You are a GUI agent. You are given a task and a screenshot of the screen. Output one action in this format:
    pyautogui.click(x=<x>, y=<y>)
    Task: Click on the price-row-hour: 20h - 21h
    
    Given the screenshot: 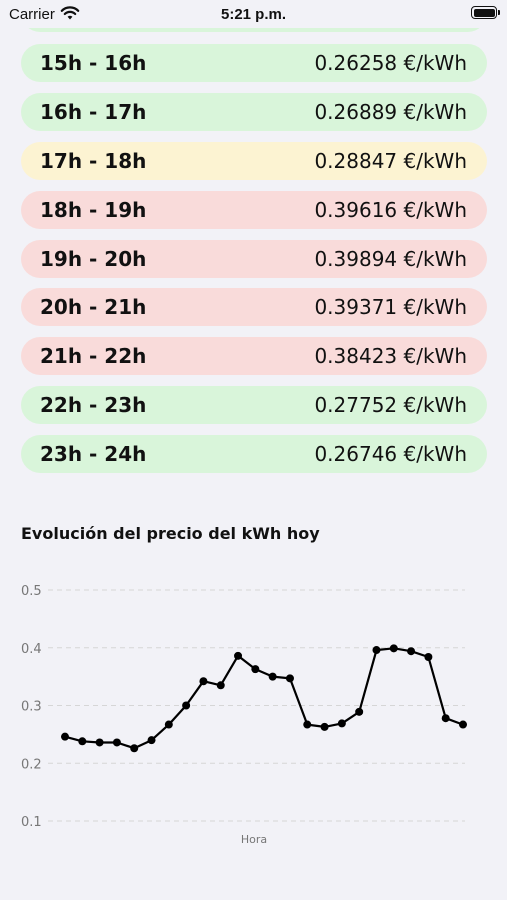 What is the action you would take?
    pyautogui.click(x=93, y=307)
    